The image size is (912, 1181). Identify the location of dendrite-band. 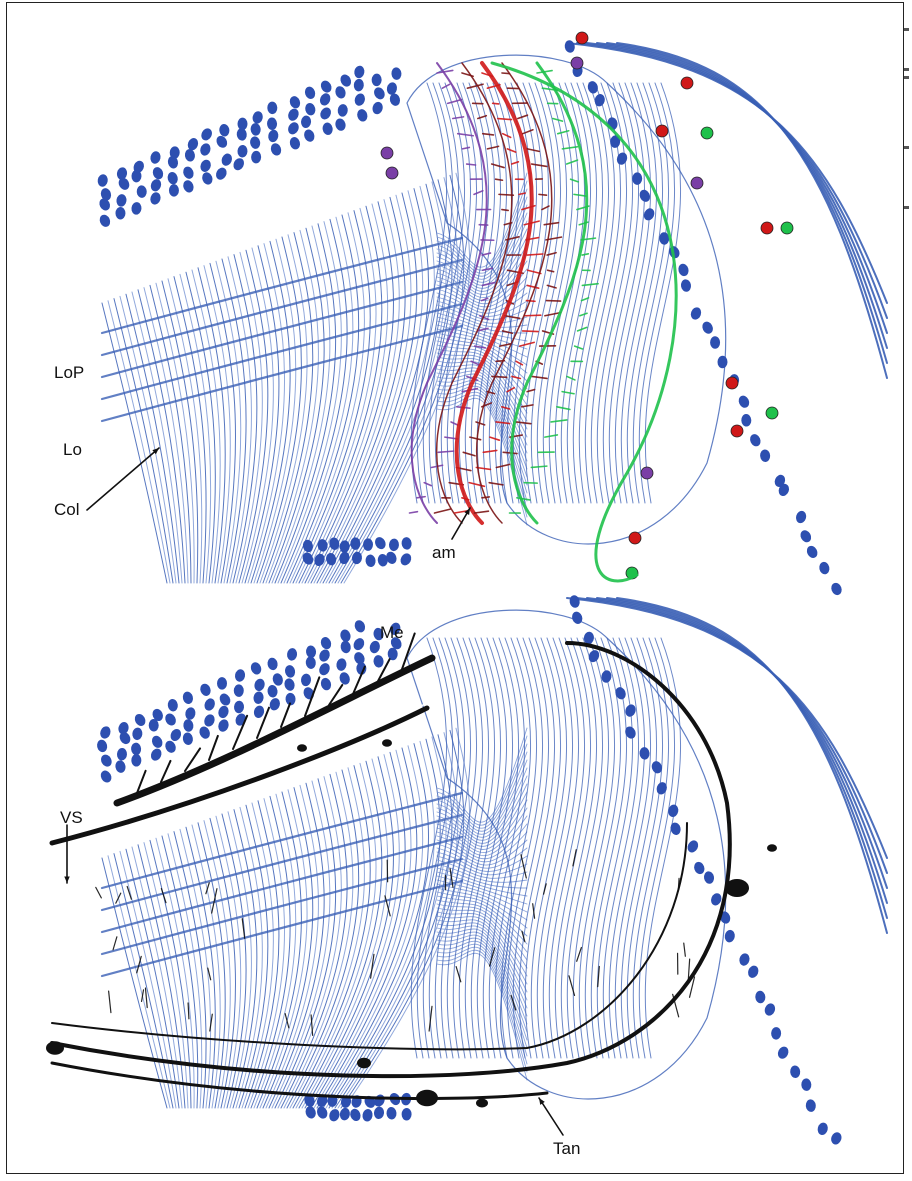
(282, 329).